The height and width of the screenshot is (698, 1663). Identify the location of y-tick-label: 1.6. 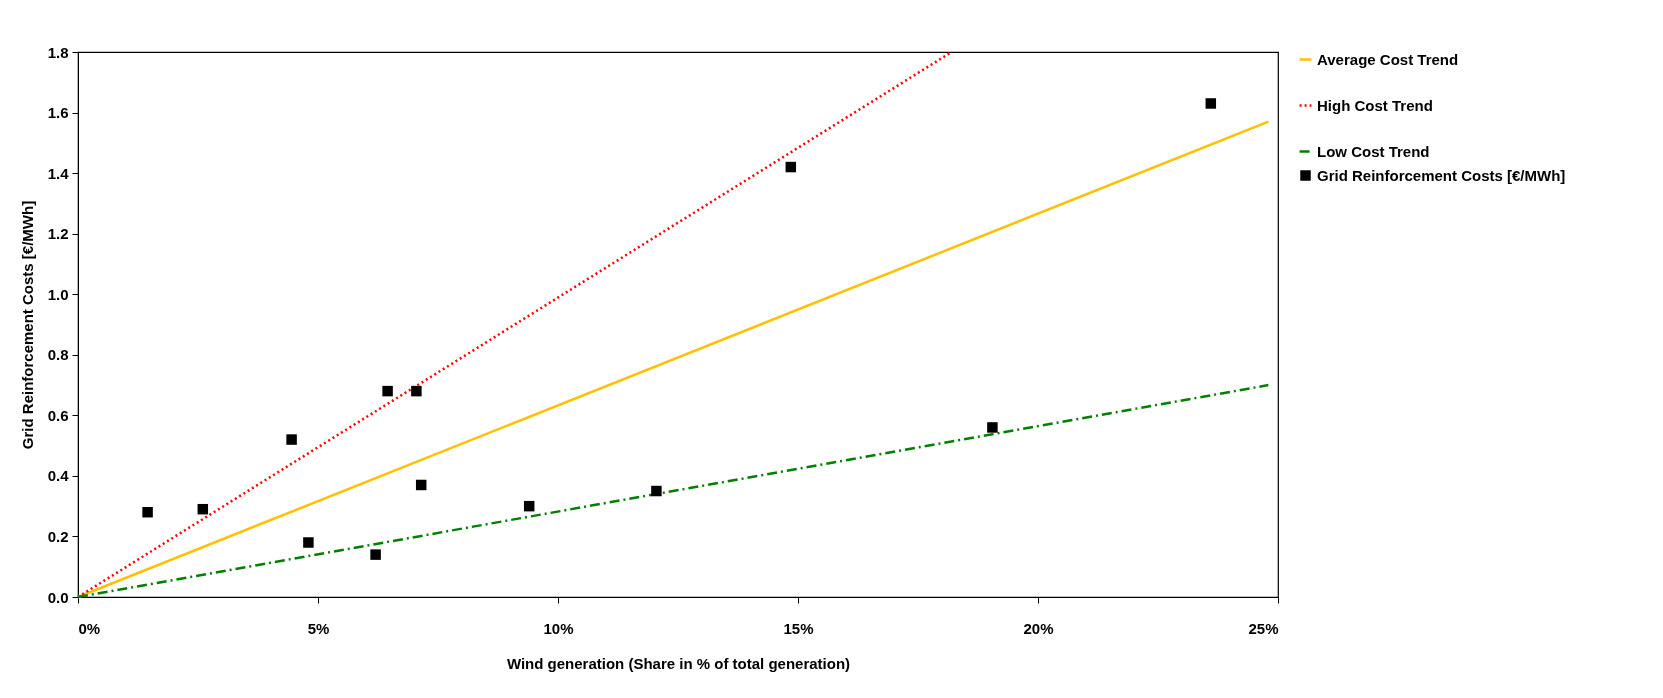
(58, 113).